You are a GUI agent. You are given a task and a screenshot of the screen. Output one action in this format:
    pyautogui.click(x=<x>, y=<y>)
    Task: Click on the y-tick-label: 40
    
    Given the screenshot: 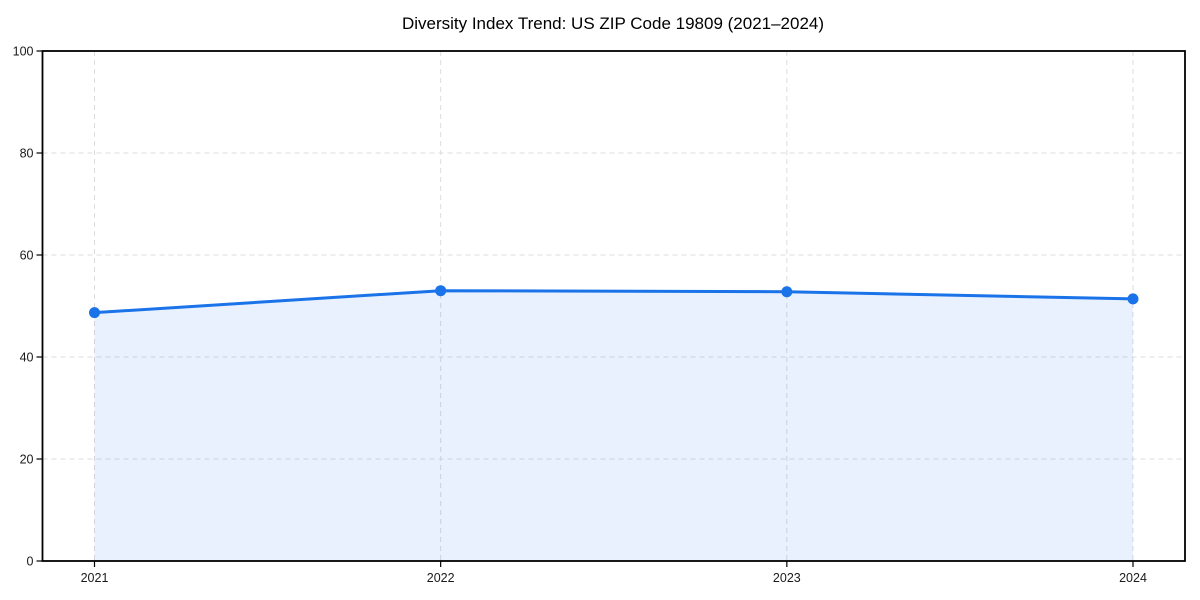 What is the action you would take?
    pyautogui.click(x=27, y=358)
    